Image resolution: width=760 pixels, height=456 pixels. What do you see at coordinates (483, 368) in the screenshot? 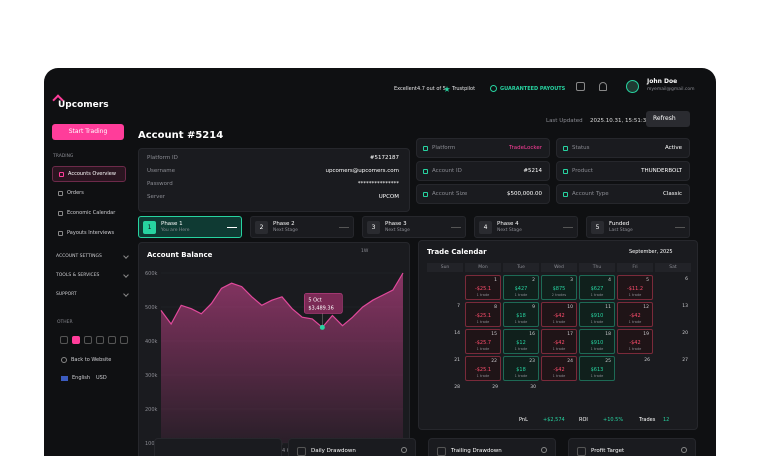
I see `calendar-day: 22 -$25.1 1 trade` at bounding box center [483, 368].